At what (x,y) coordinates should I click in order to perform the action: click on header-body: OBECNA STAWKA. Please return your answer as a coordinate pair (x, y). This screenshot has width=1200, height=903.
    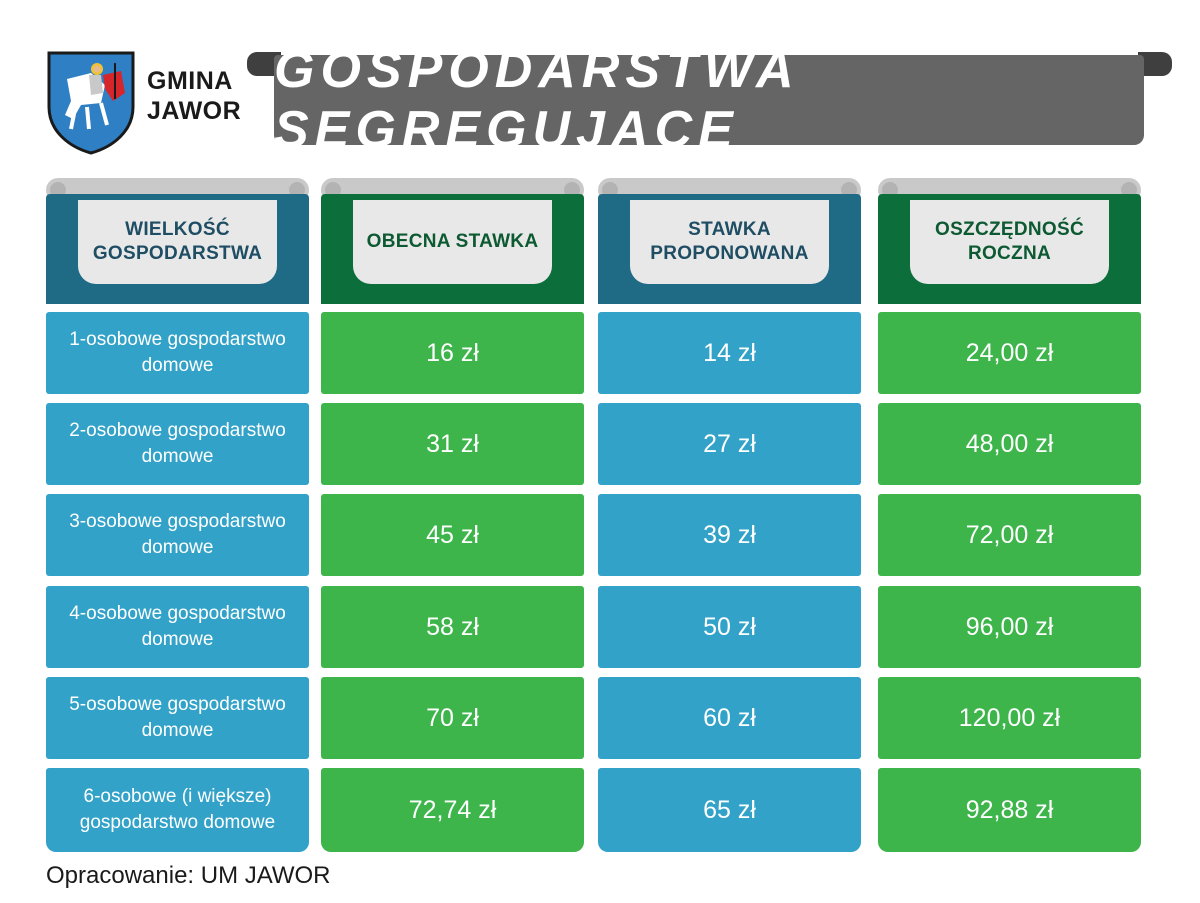
    Looking at the image, I should click on (452, 249).